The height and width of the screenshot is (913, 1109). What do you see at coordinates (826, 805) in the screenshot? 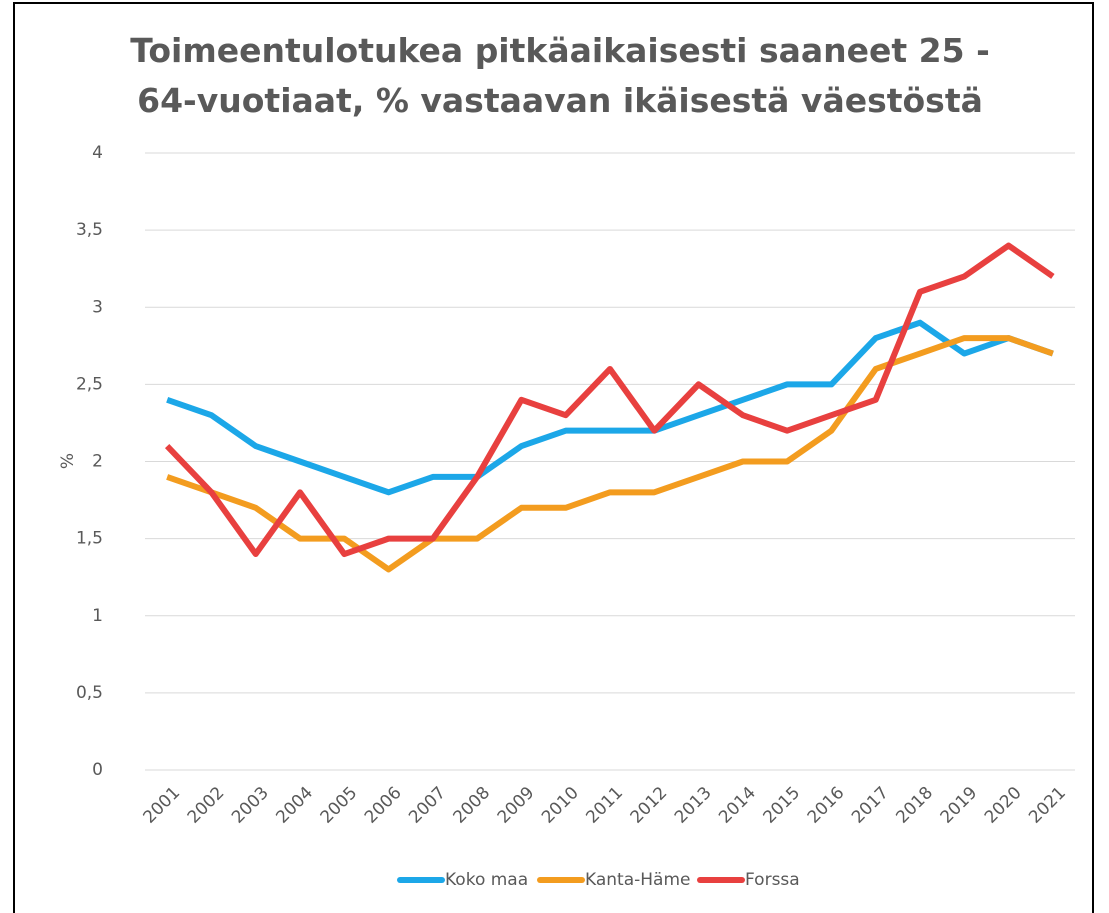
I see `x-tick-label: 2016` at bounding box center [826, 805].